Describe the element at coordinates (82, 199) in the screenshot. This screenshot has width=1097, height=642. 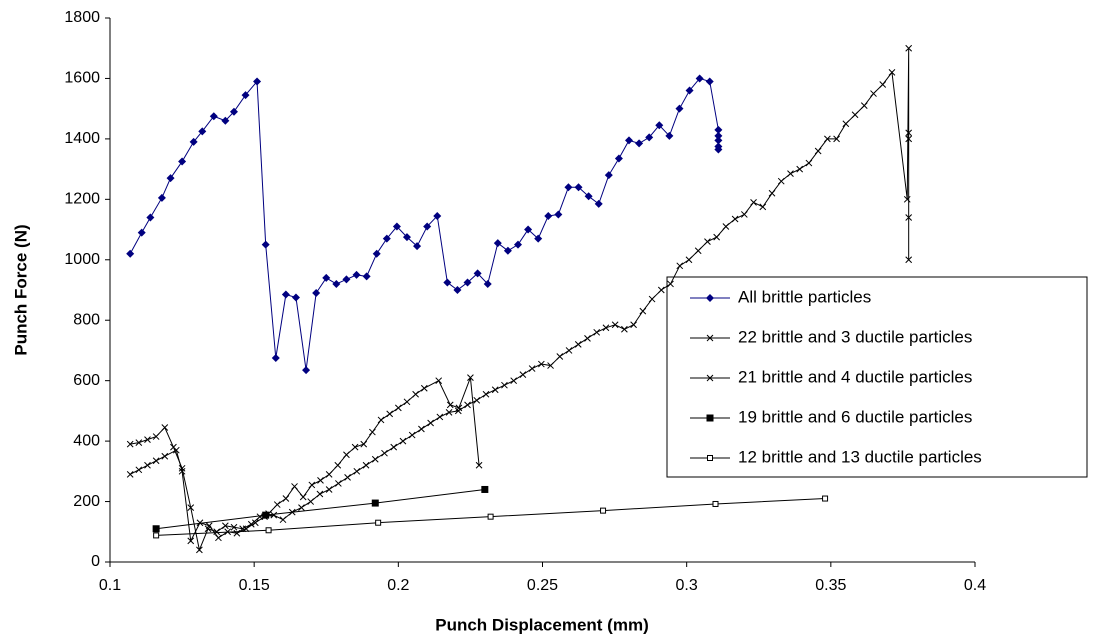
I see `y-tick-label: 1200` at that location.